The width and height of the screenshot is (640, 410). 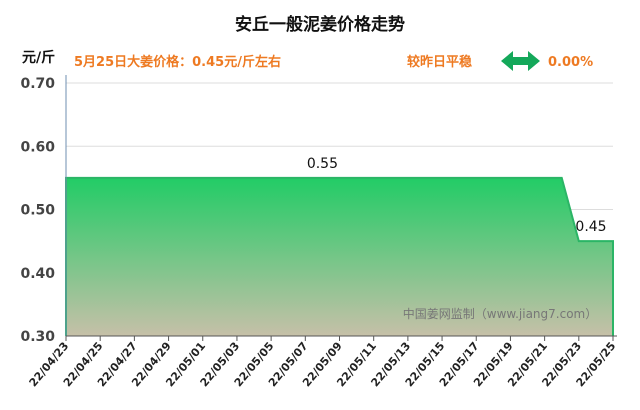 I want to click on y-tick-label: 0.50, so click(x=37, y=211).